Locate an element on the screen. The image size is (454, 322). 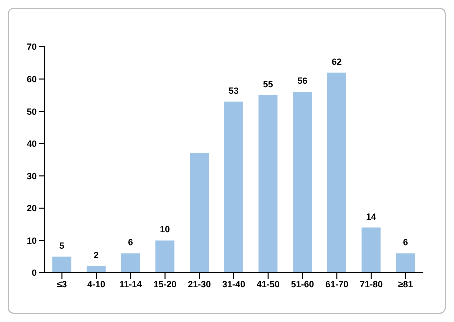
x-tick-label: ≤3 is located at coordinates (62, 284).